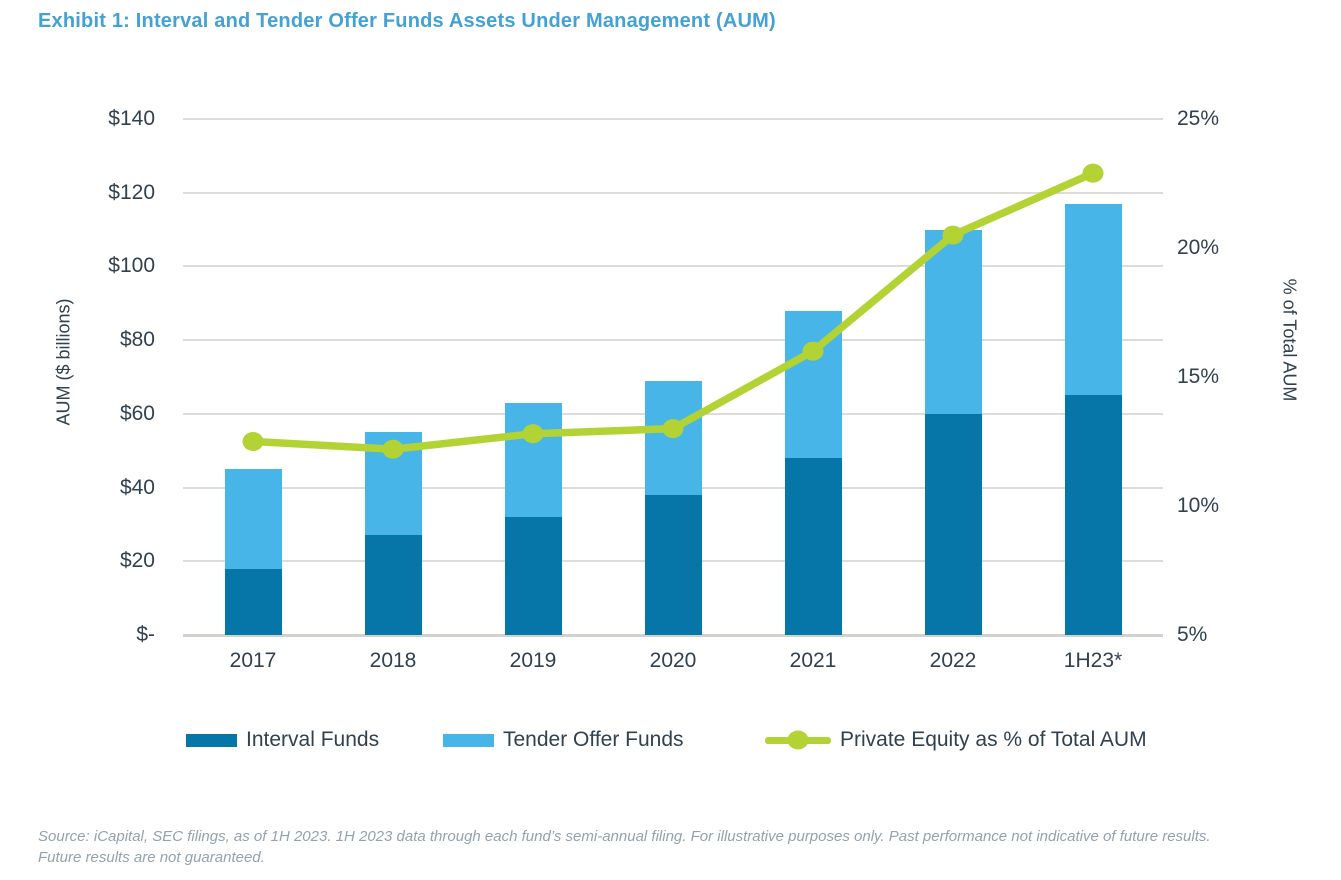 The height and width of the screenshot is (880, 1341). I want to click on right-axis-tick-label: 20%, so click(1198, 247).